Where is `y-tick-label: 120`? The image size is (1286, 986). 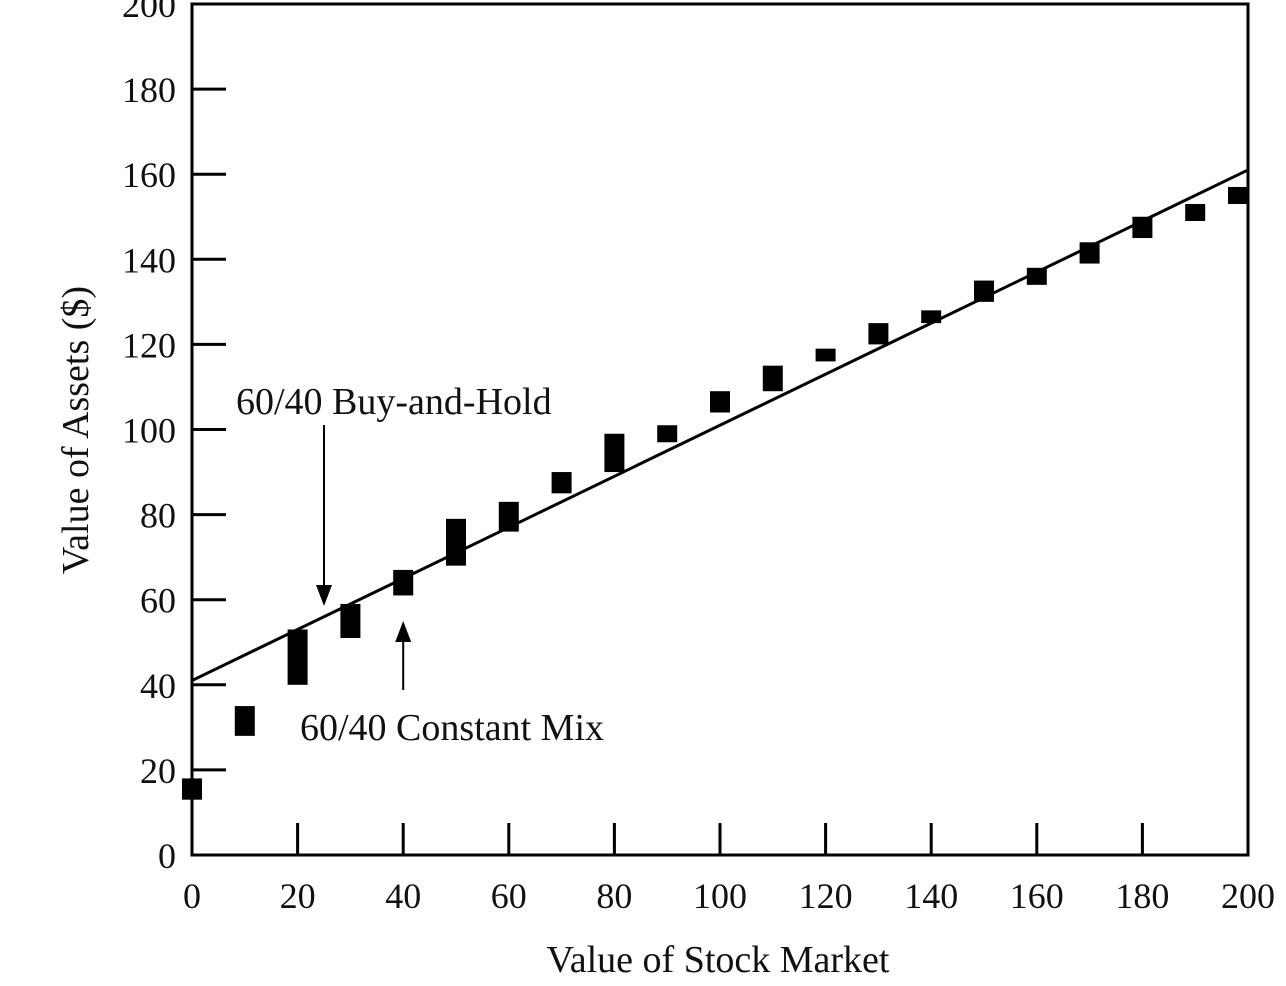
y-tick-label: 120 is located at coordinates (149, 345).